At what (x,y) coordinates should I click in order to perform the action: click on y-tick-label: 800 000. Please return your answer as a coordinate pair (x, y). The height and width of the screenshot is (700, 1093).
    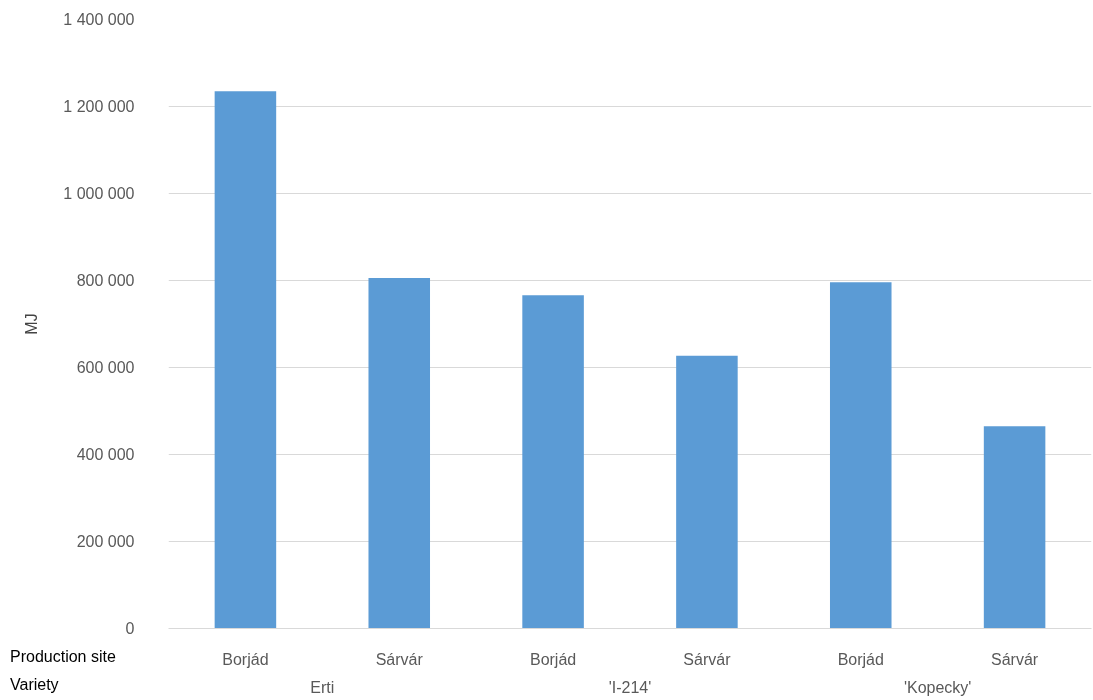
    Looking at the image, I should click on (105, 280).